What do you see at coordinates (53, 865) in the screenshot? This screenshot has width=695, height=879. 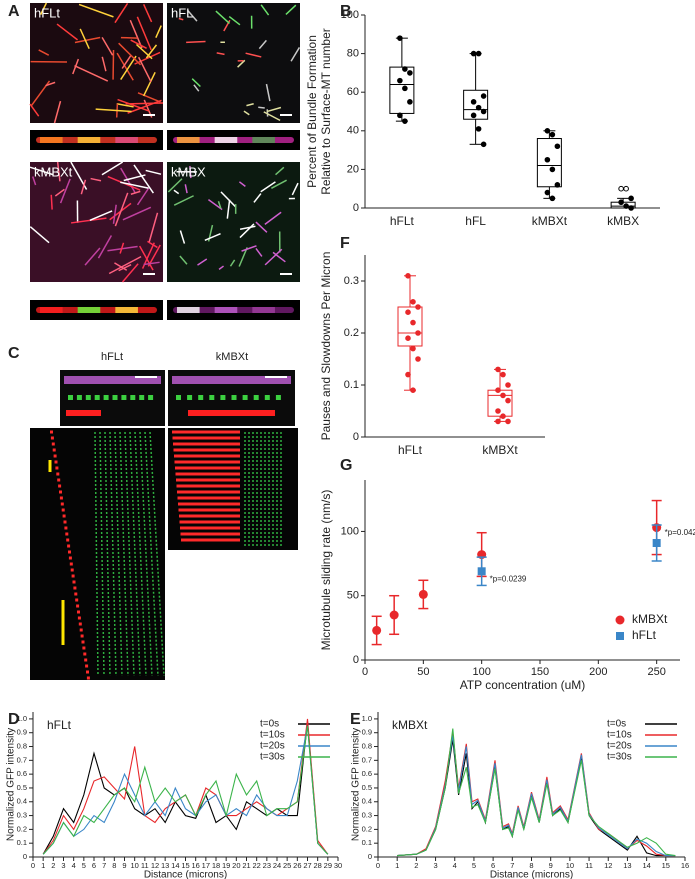 I see `x-tick-label: 2` at bounding box center [53, 865].